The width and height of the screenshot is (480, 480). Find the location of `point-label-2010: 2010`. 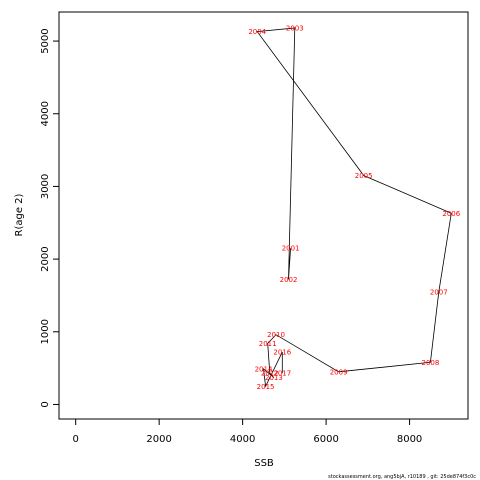

point-label-2010: 2010 is located at coordinates (276, 335).